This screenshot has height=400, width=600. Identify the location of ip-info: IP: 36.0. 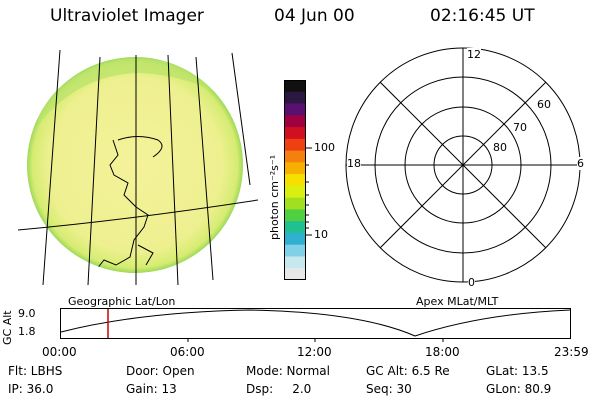
(31, 389).